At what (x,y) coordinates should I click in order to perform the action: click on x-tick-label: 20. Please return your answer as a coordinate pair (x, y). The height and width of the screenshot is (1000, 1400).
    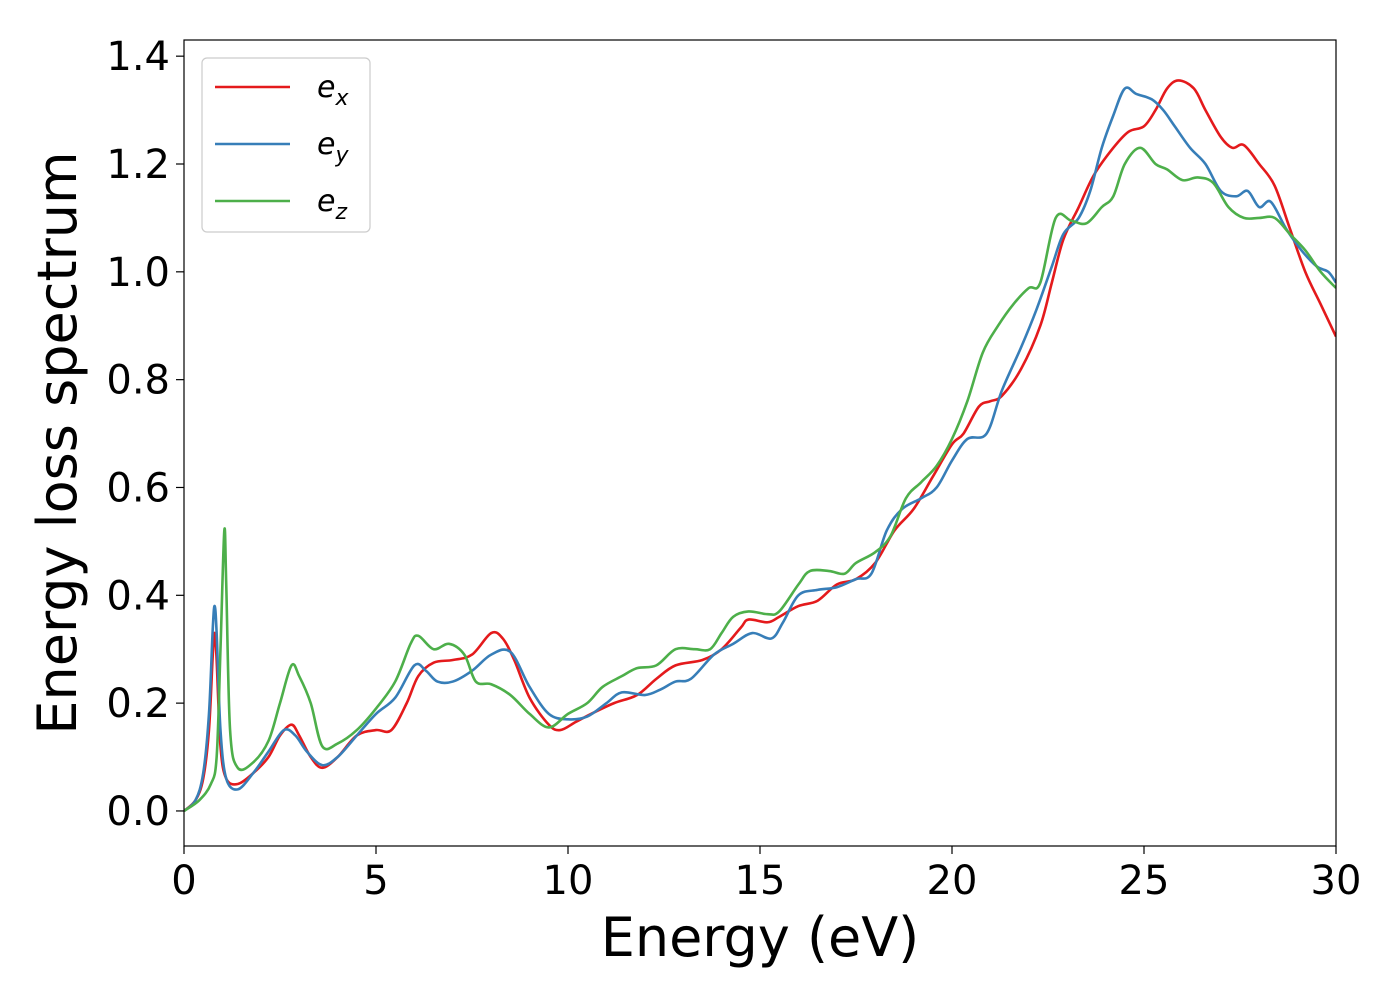
    Looking at the image, I should click on (952, 881).